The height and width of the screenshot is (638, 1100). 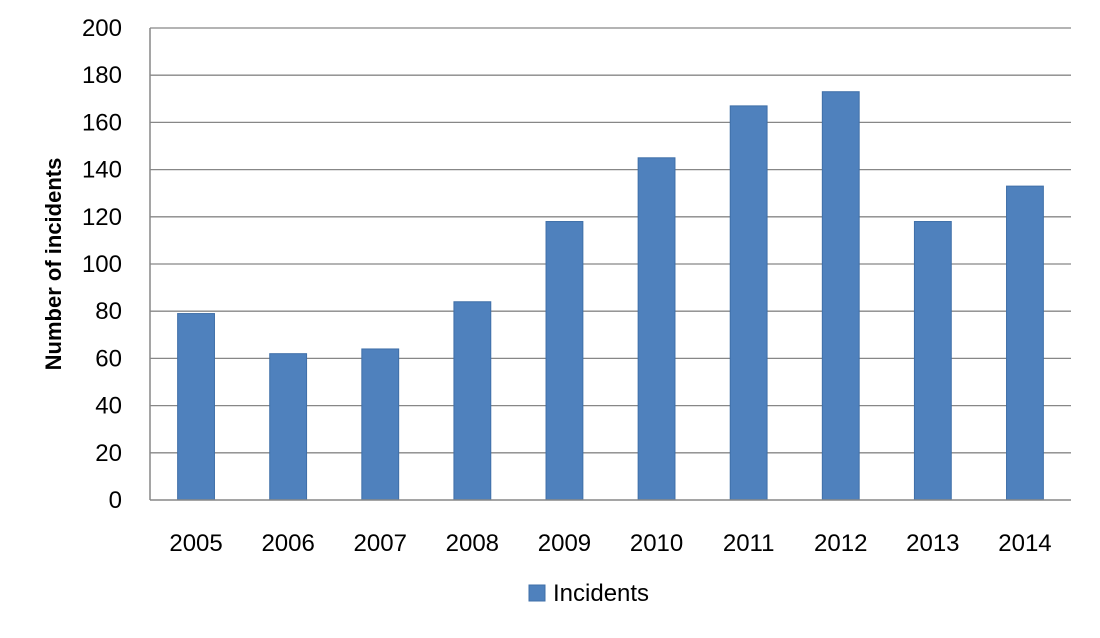 What do you see at coordinates (108, 406) in the screenshot?
I see `y-tick-label: 40` at bounding box center [108, 406].